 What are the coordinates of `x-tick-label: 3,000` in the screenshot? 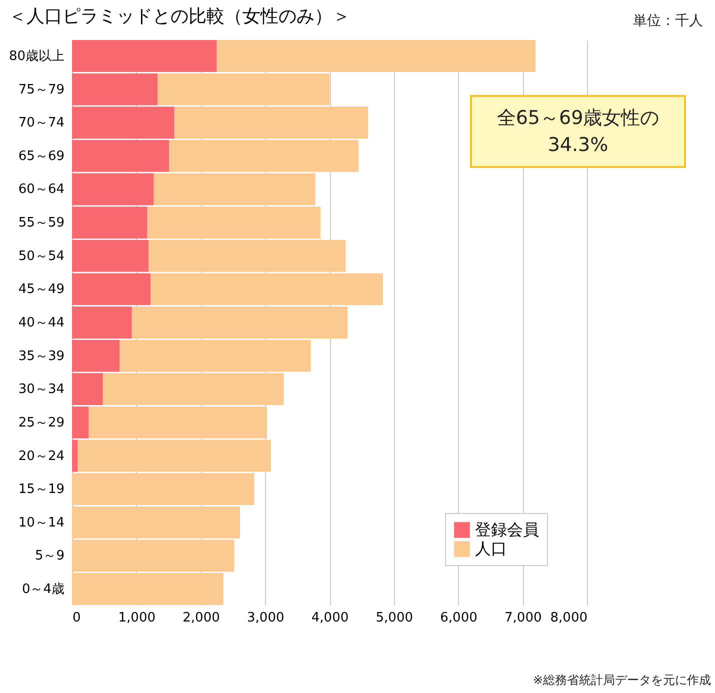 It's located at (265, 618).